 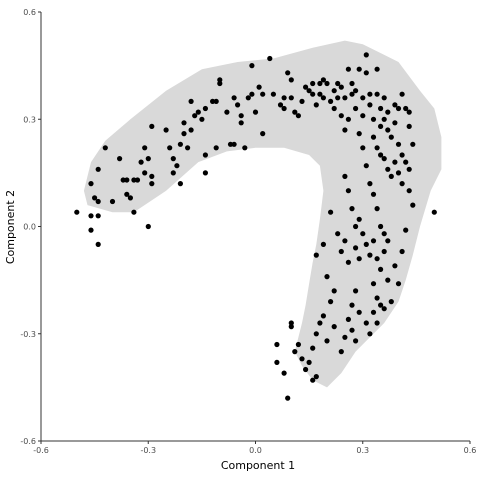 What do you see at coordinates (148, 450) in the screenshot?
I see `x-tick-label: -0.3` at bounding box center [148, 450].